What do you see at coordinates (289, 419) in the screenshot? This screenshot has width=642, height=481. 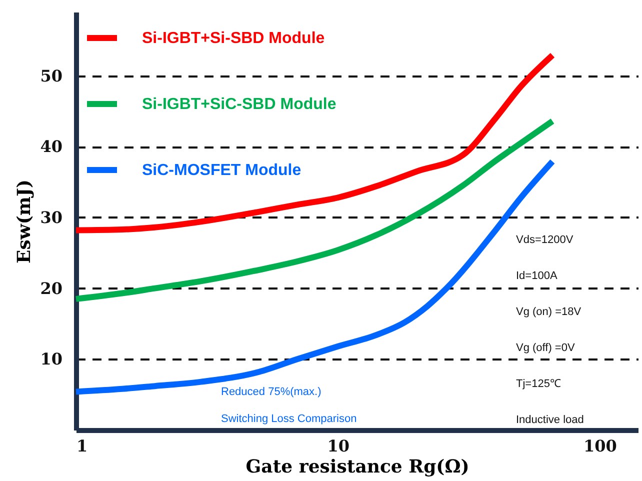 I see `annotation: Switching Loss Comparison` at bounding box center [289, 419].